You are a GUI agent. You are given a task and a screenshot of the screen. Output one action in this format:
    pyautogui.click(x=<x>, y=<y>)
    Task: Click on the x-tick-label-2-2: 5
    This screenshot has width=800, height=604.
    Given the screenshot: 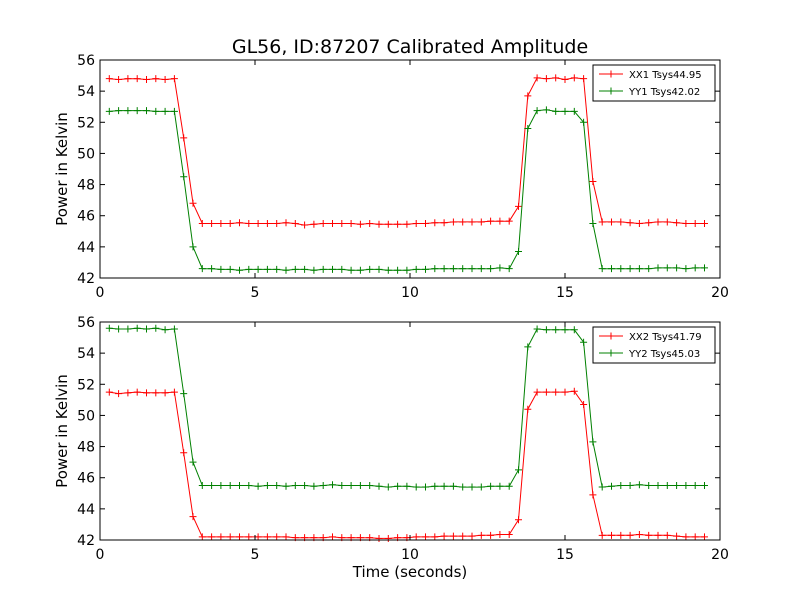 What is the action you would take?
    pyautogui.click(x=255, y=555)
    